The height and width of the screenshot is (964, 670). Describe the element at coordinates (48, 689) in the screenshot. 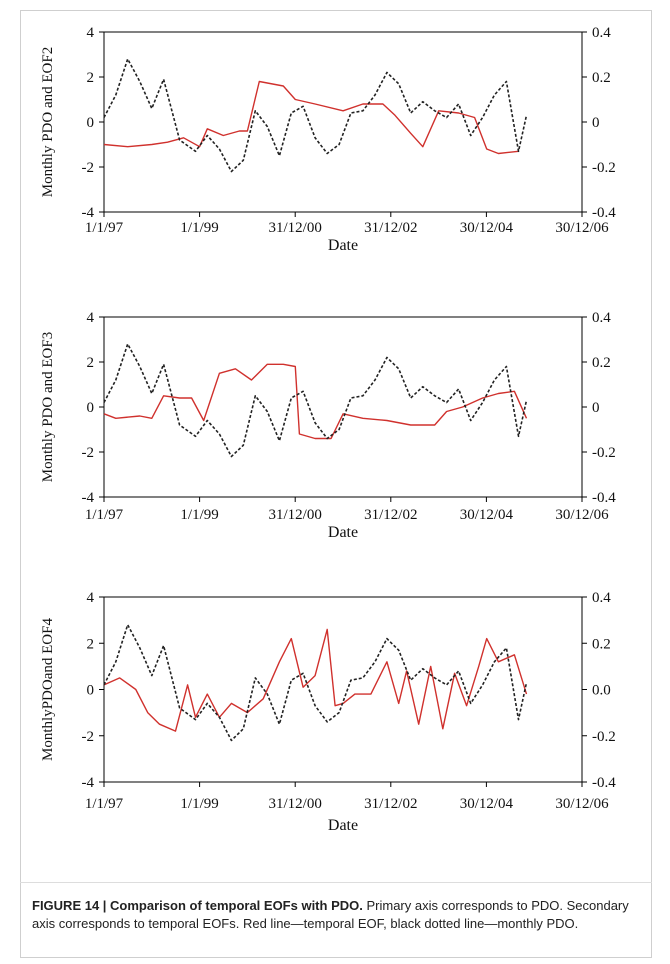

I see `y-axis-label: MonthlyPDOand EOF4` at that location.